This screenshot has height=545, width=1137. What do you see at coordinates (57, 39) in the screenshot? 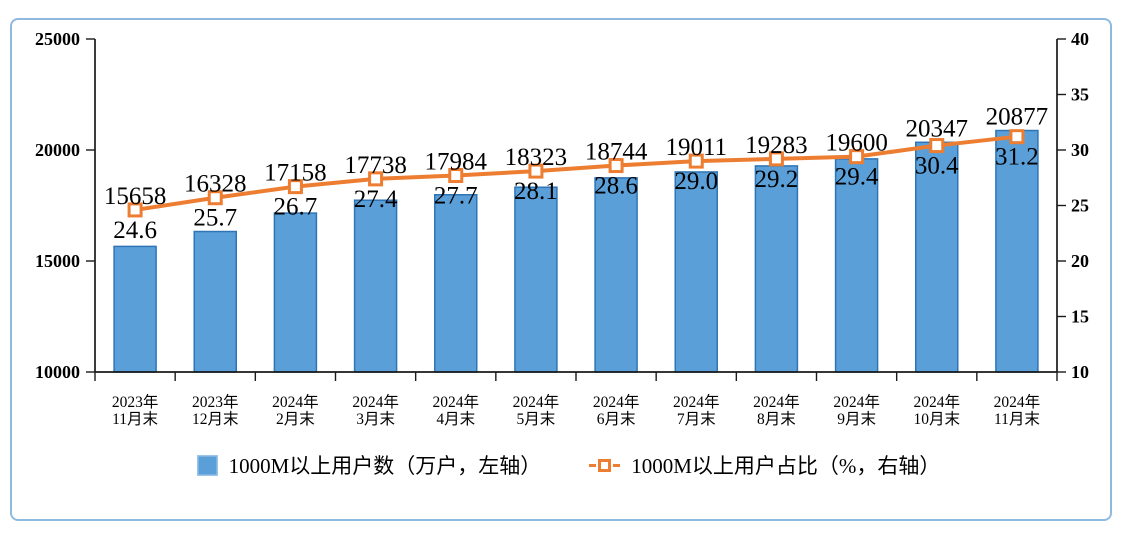
I see `left-axis-tick-label: 25000` at bounding box center [57, 39].